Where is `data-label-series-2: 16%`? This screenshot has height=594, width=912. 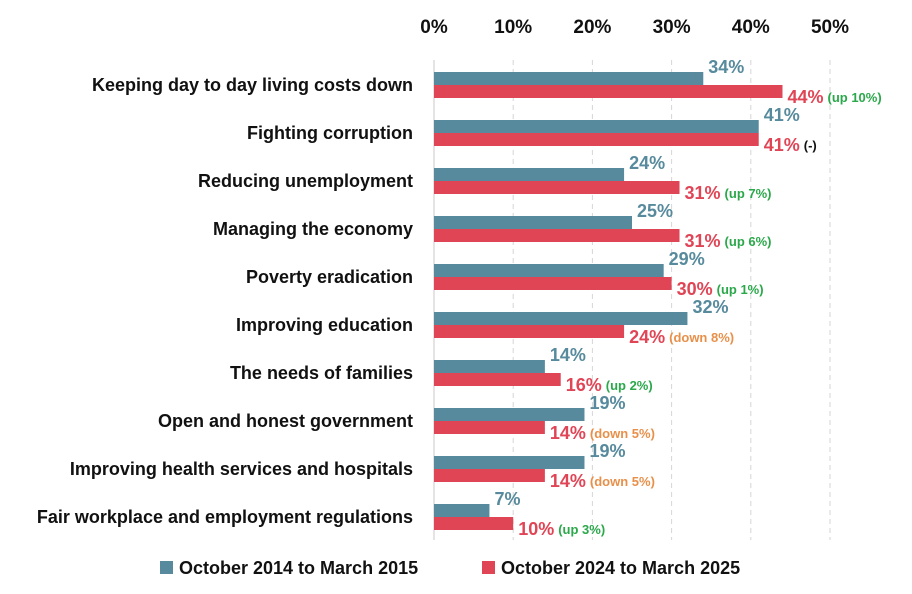 data-label-series-2: 16% is located at coordinates (584, 385).